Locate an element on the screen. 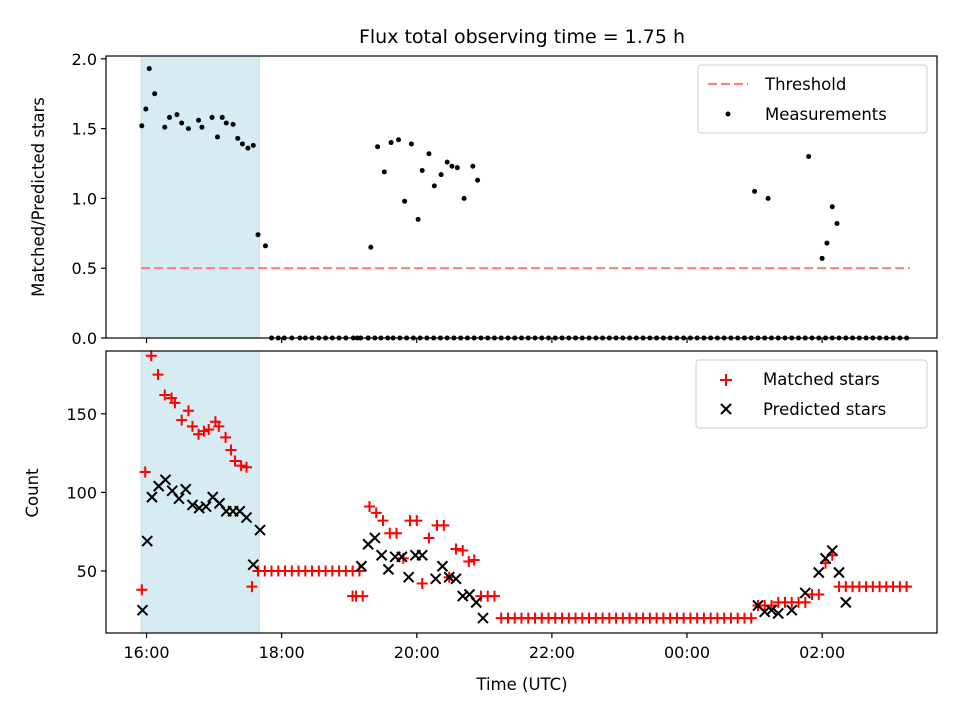 This screenshot has height=720, width=960. x-tick-label: 20:00 is located at coordinates (417, 652).